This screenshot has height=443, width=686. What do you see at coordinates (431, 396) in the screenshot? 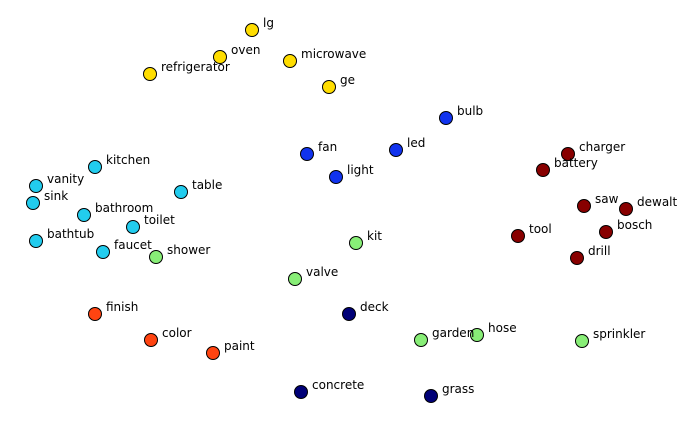
I see `point-grass` at bounding box center [431, 396].